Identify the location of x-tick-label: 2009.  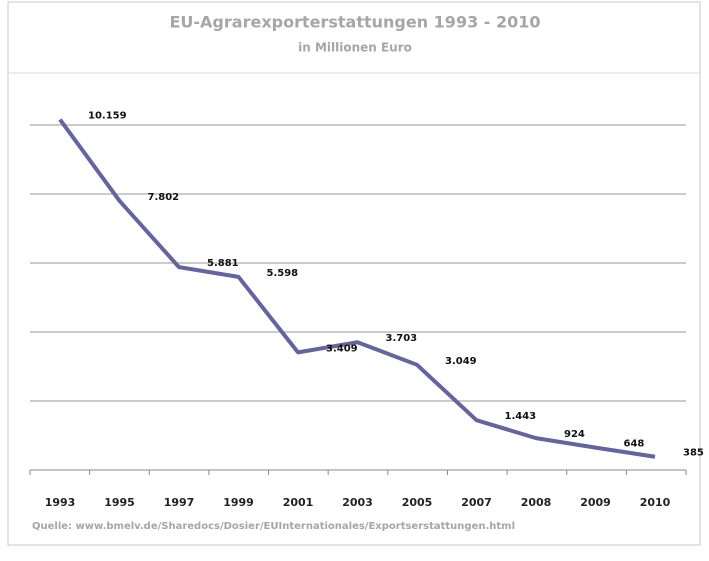
(595, 502).